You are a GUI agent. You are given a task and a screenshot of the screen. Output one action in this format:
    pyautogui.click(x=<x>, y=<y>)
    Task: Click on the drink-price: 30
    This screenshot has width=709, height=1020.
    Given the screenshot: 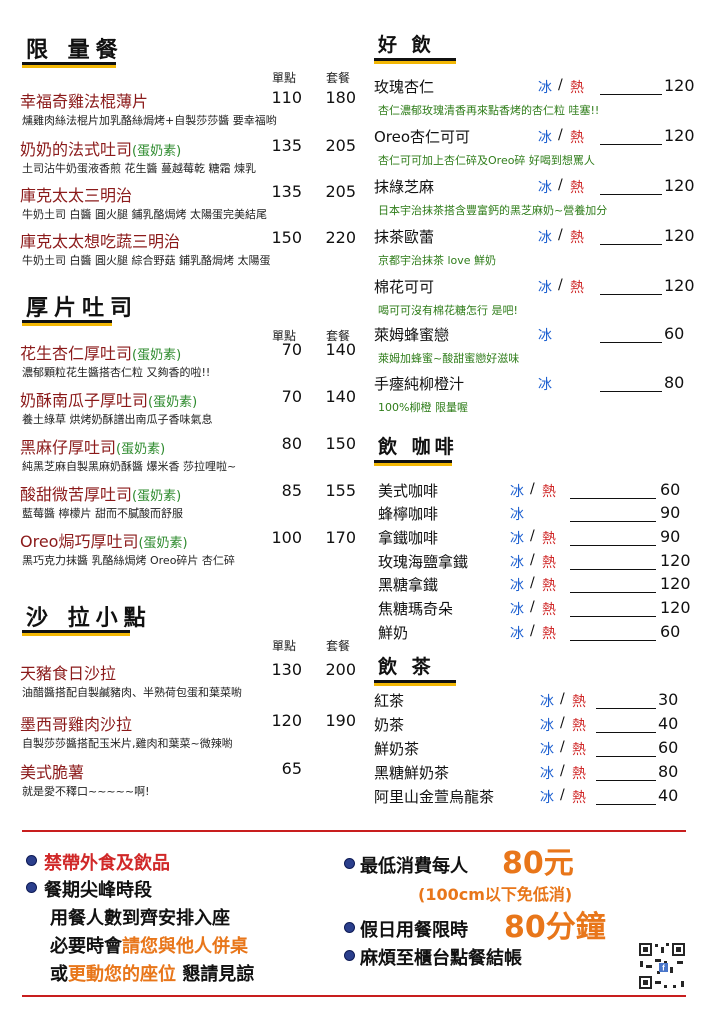 What is the action you would take?
    pyautogui.click(x=668, y=699)
    